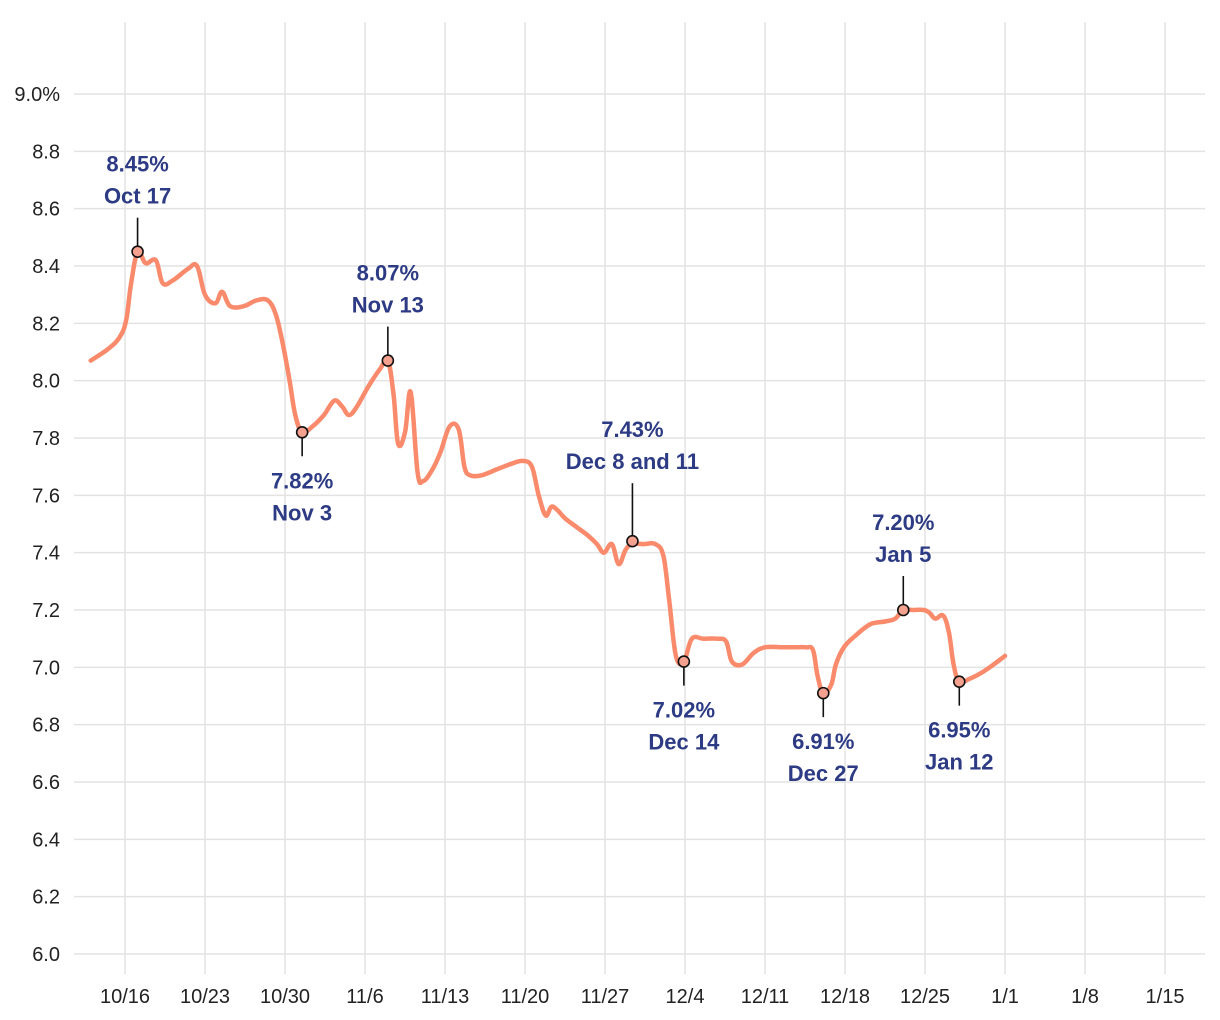 This screenshot has height=1020, width=1220. I want to click on x-tick-label: 12/25, so click(925, 997).